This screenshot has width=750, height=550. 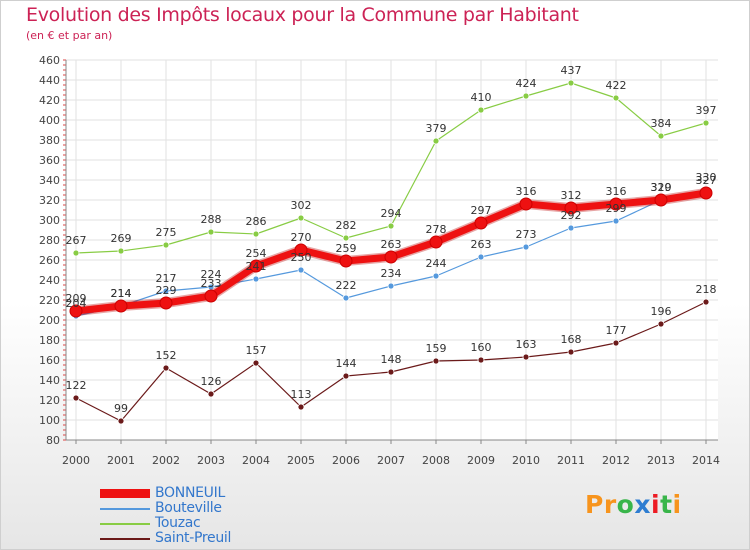 What do you see at coordinates (76, 460) in the screenshot?
I see `x-tick-label: 2000` at bounding box center [76, 460].